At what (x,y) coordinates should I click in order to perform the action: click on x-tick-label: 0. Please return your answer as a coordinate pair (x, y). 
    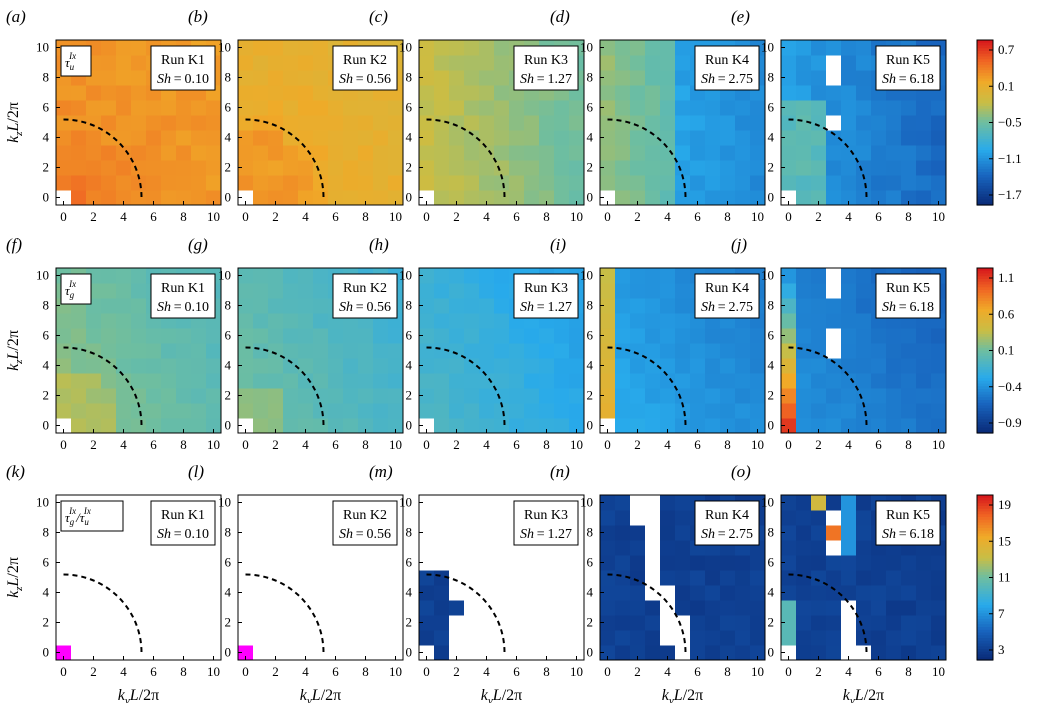
    Looking at the image, I should click on (788, 444).